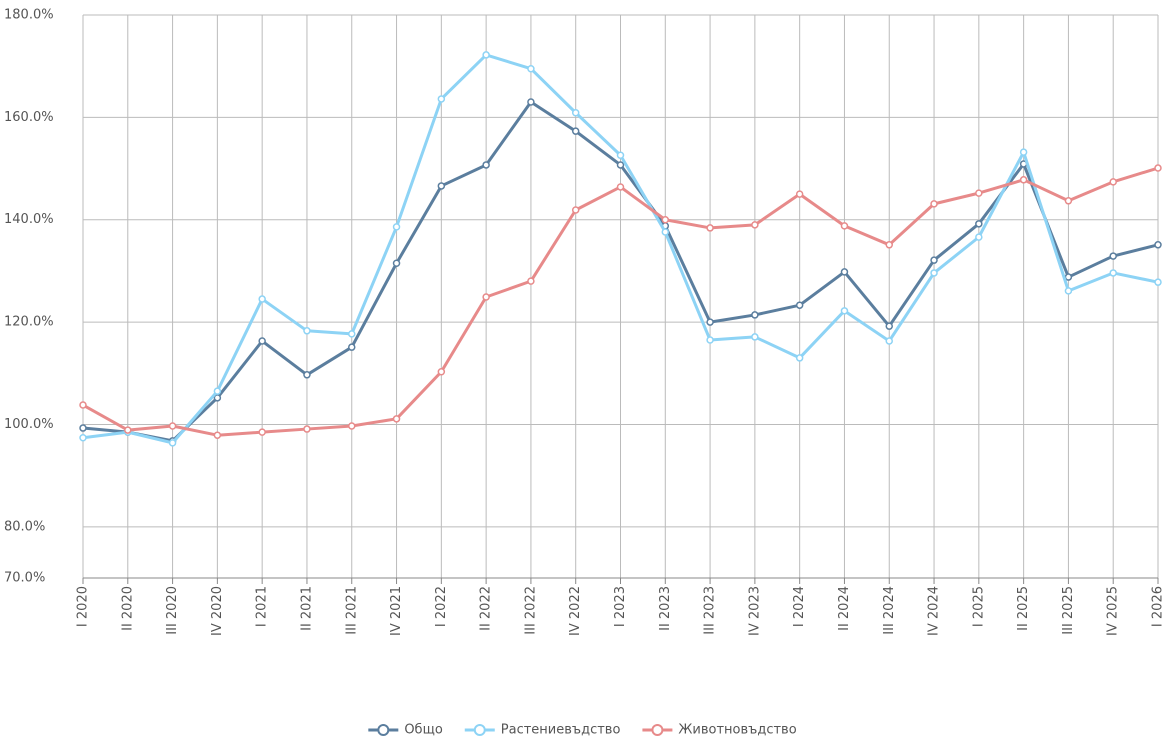  I want to click on x-tick-label: I 2020, so click(83, 606).